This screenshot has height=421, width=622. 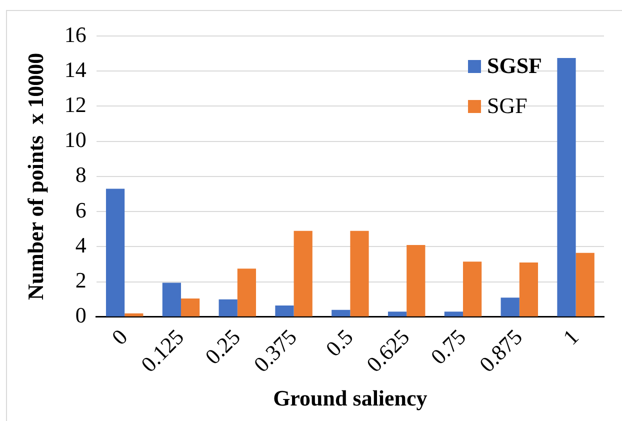 I want to click on x-tick-label: 0, so click(x=119, y=337).